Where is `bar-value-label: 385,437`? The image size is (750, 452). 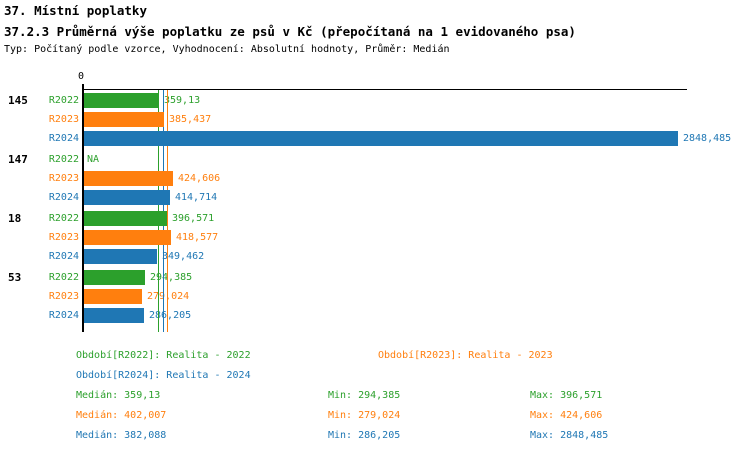 bar-value-label: 385,437 is located at coordinates (190, 119).